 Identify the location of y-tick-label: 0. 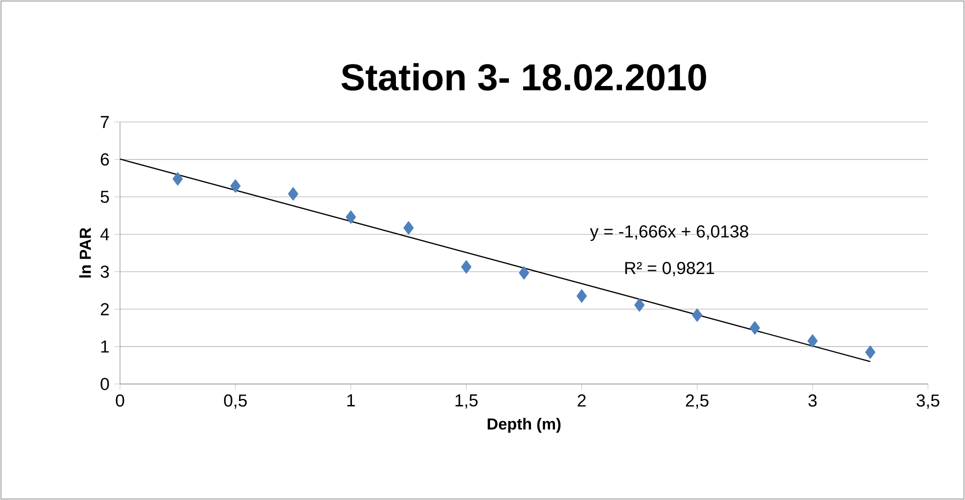
(104, 384).